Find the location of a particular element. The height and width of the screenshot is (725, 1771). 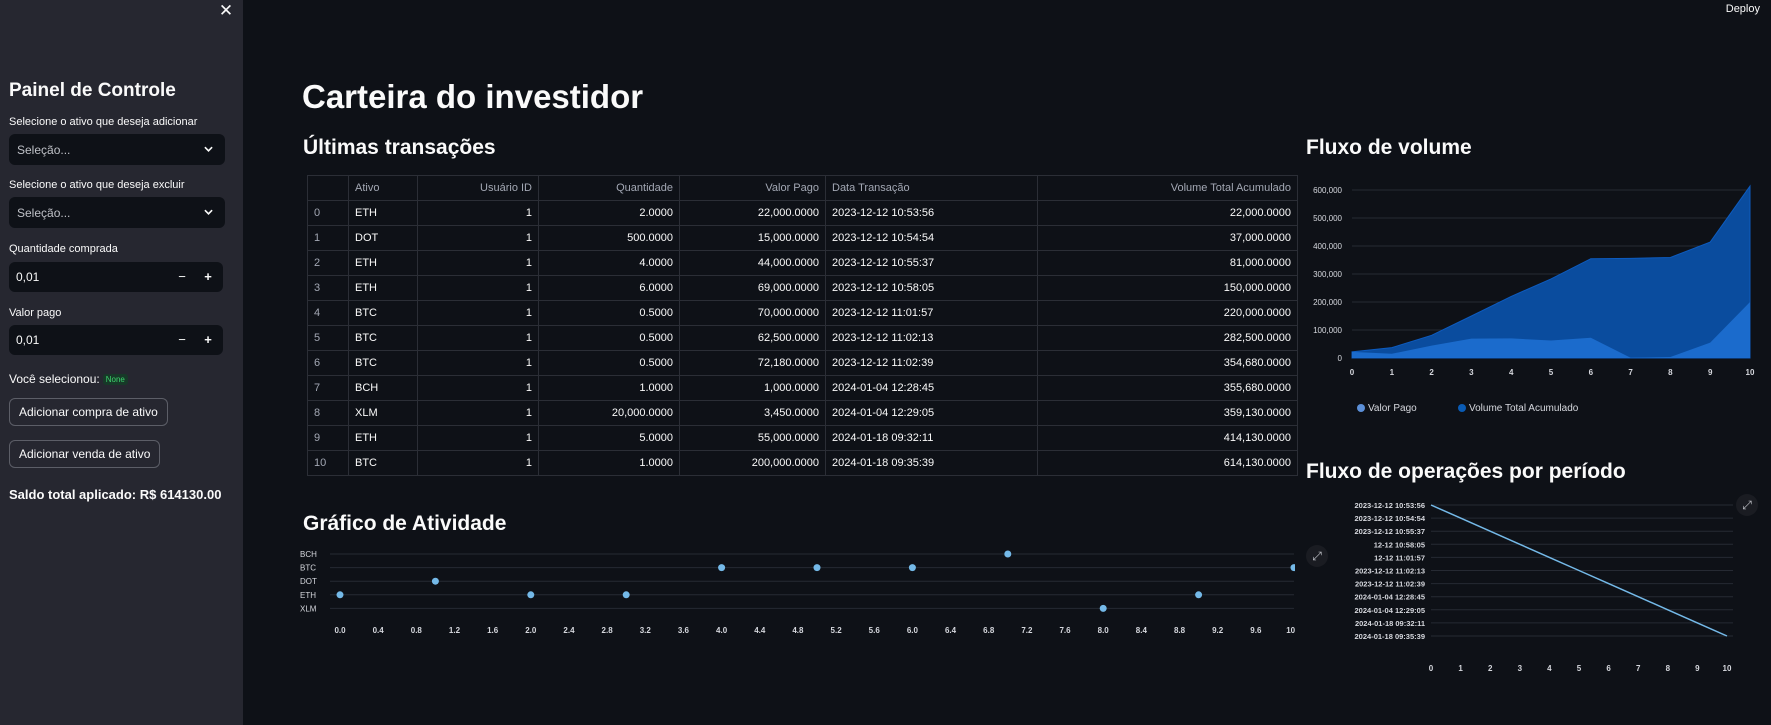

legend-label: Volume Total Acumulado is located at coordinates (1524, 408).